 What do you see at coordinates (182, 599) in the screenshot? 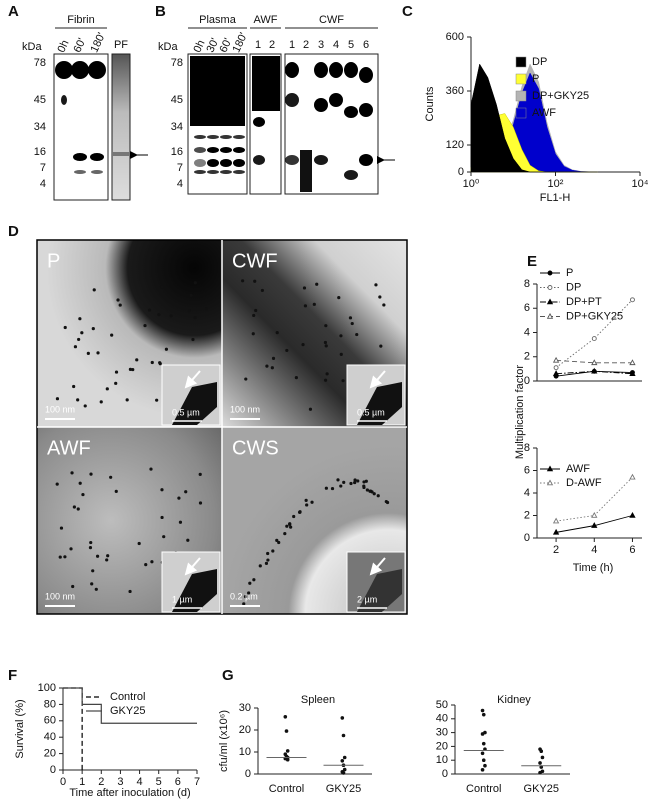
I see `inset-scale-label: 1 µm` at bounding box center [182, 599].